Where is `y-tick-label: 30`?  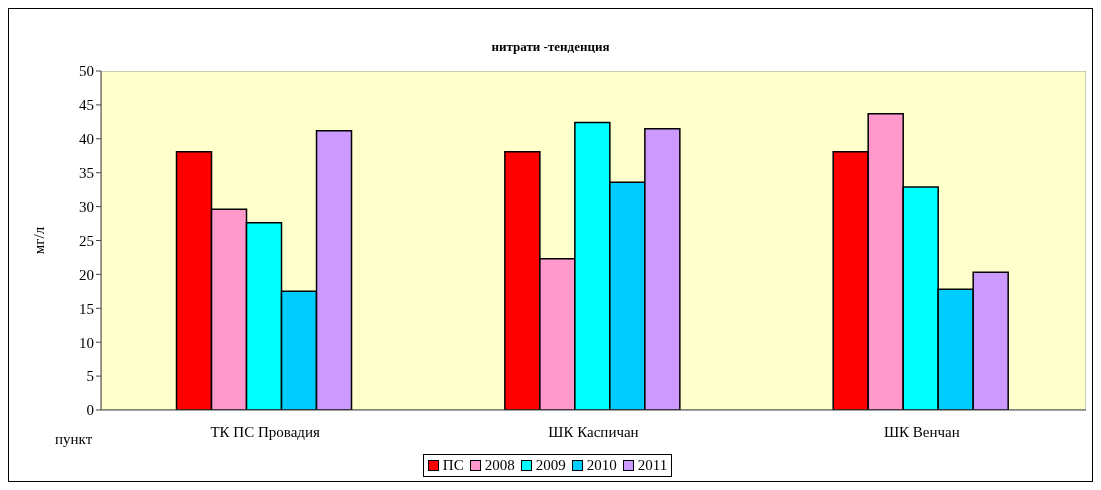 y-tick-label: 30 is located at coordinates (86, 206).